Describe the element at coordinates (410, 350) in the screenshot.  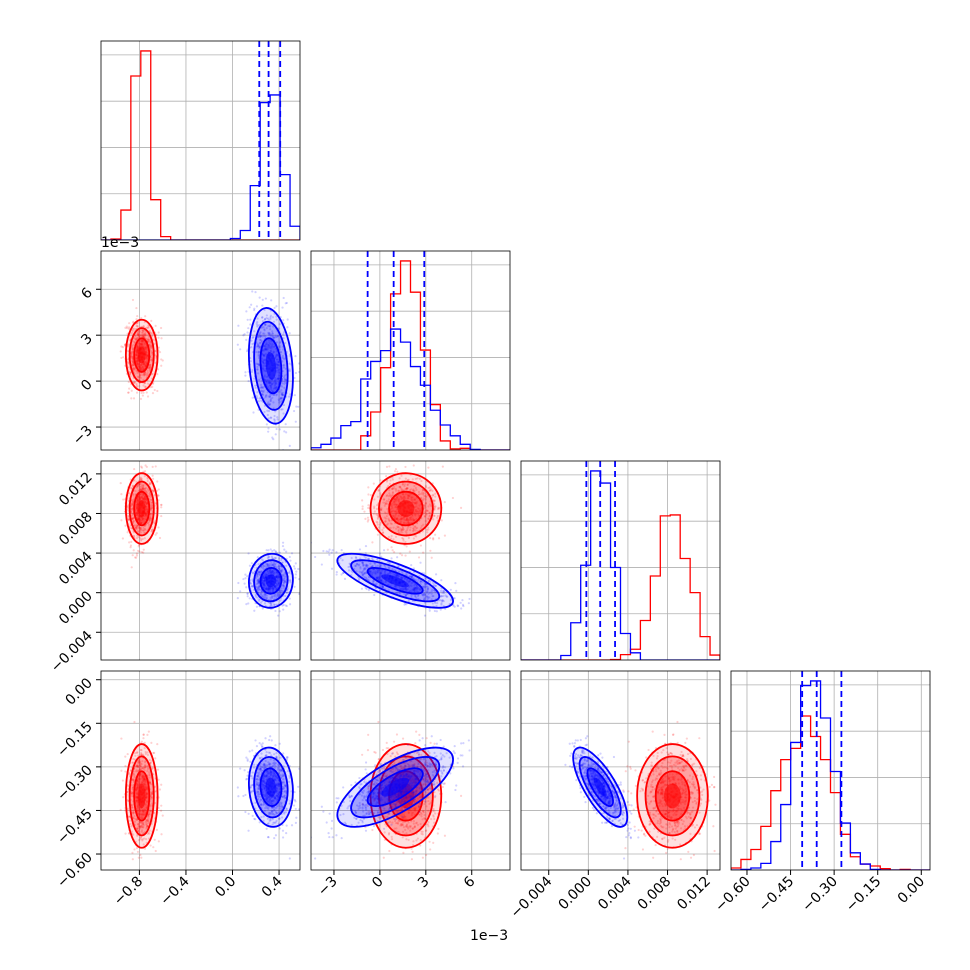
I see `panel-content` at that location.